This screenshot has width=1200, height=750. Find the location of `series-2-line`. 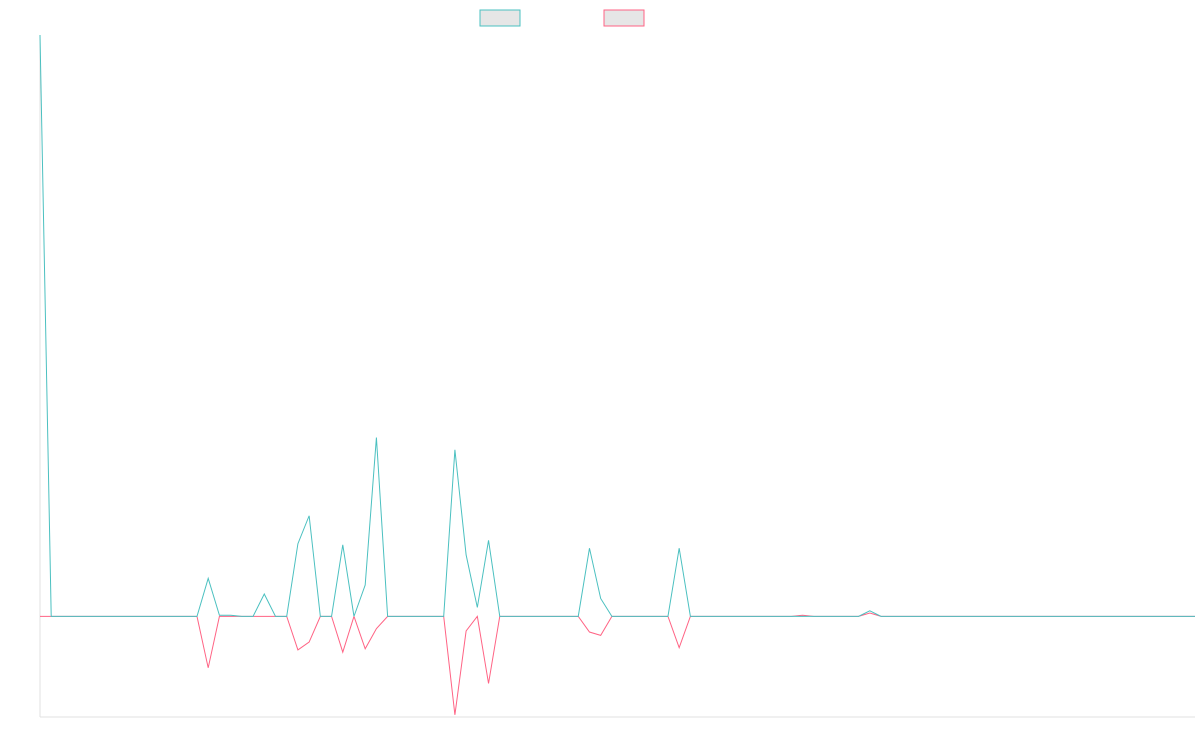

series-2-line is located at coordinates (617, 663).